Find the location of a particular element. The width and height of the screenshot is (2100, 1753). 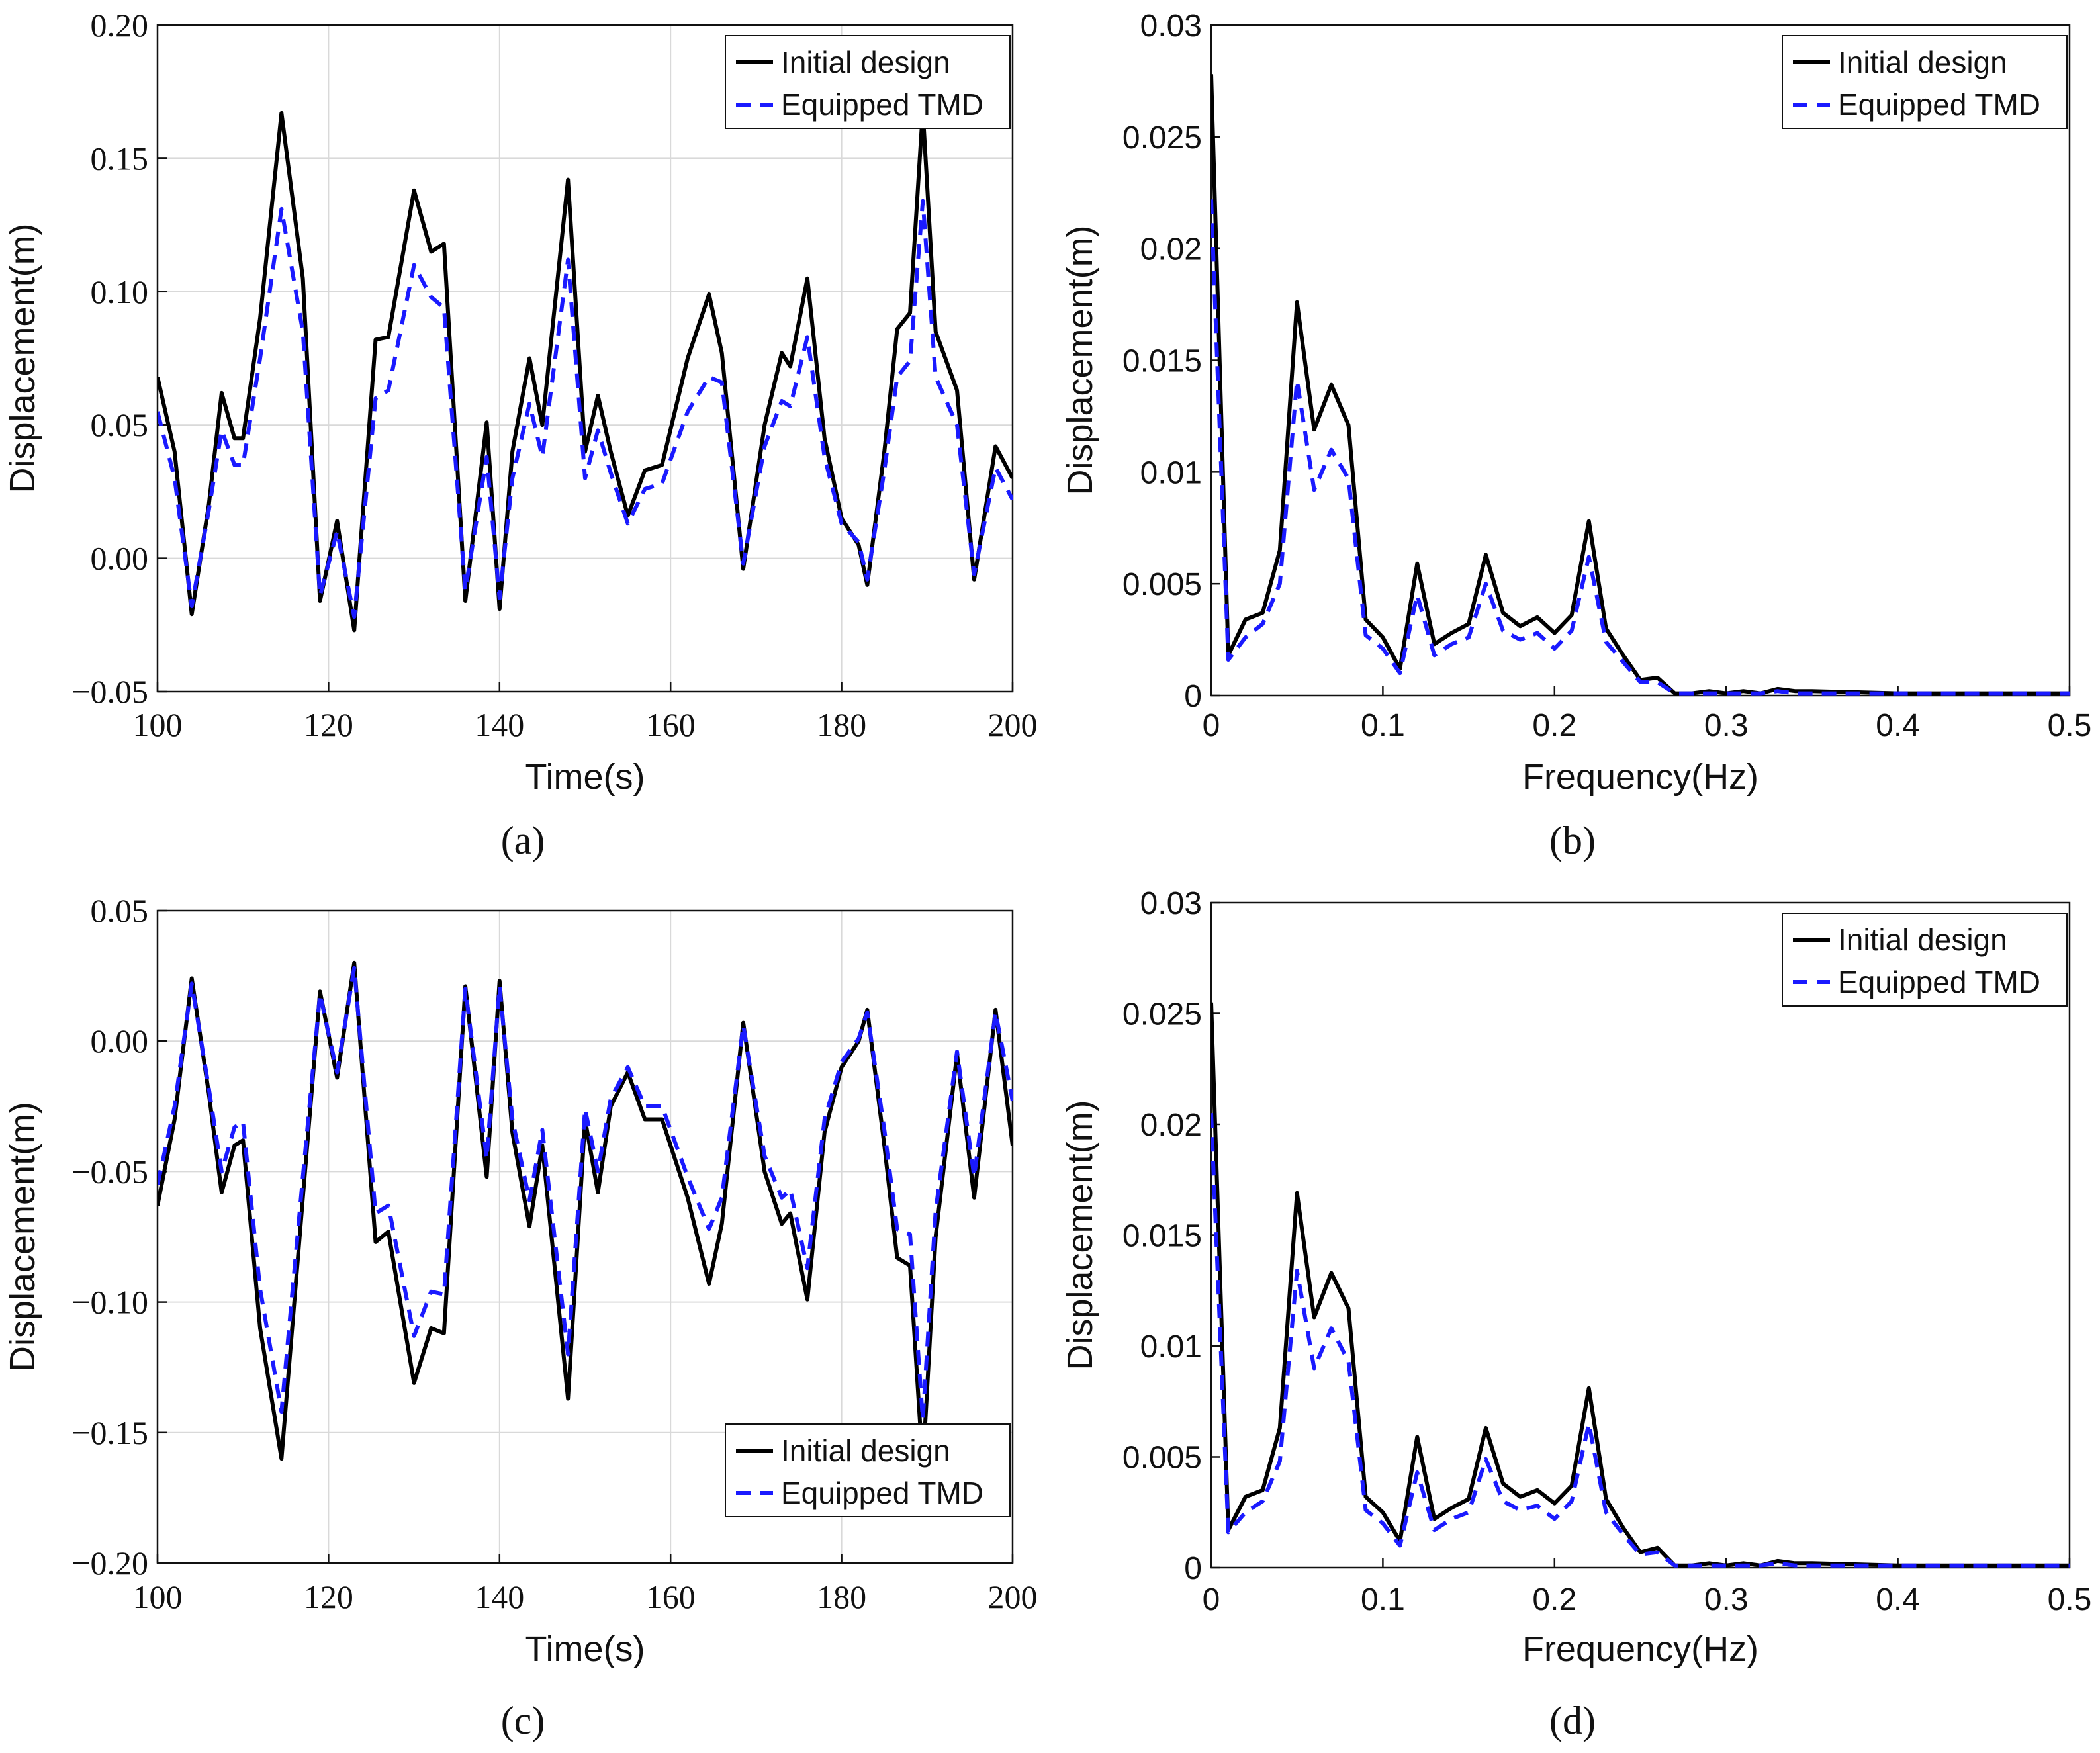

y-tick-label: 0.10 is located at coordinates (120, 291).